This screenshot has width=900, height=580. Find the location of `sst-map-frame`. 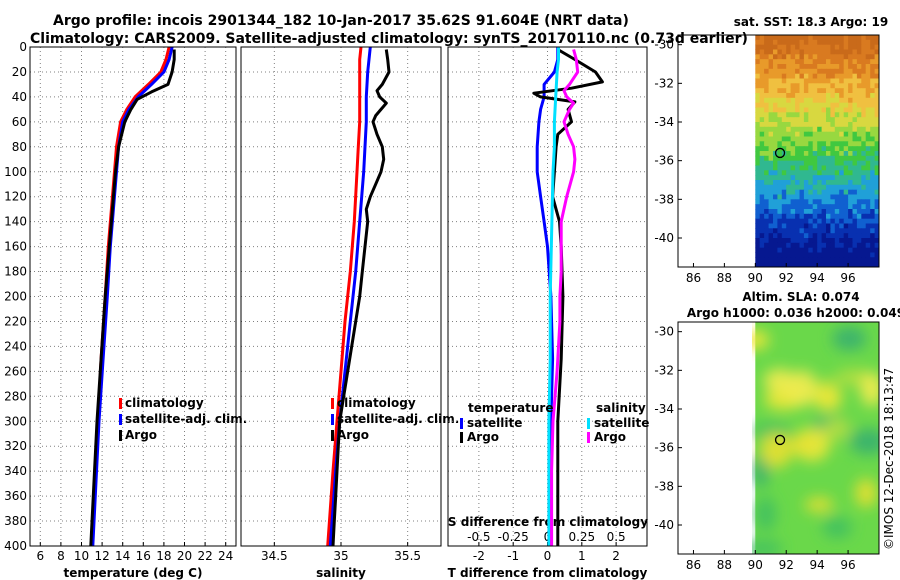

sst-map-frame is located at coordinates (778, 151).